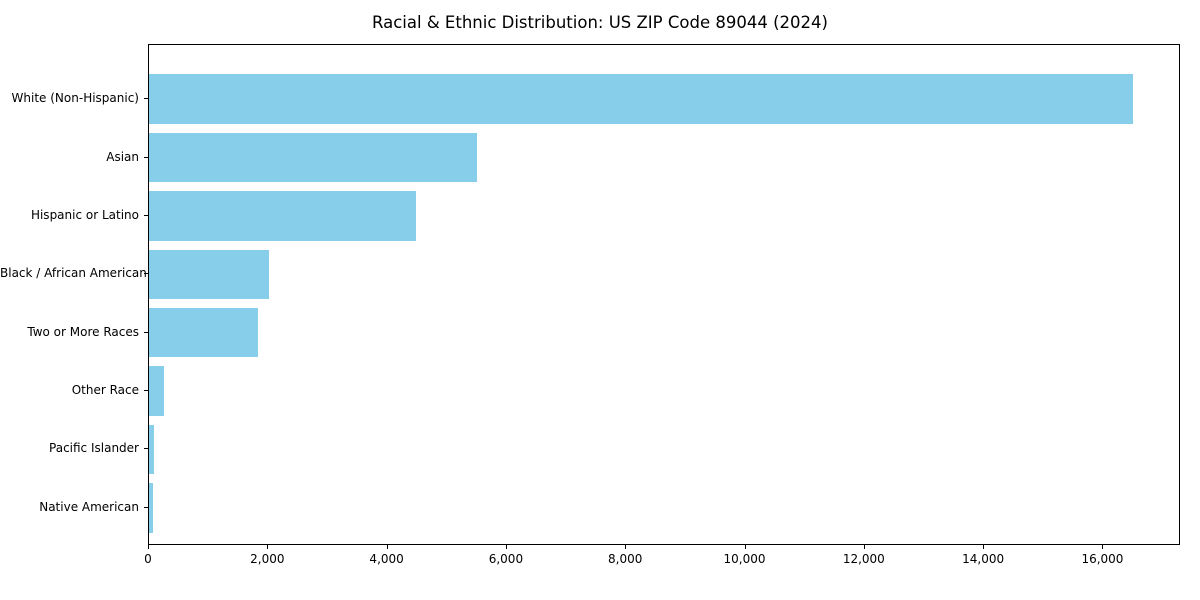 The image size is (1200, 600). I want to click on y-tick-label-other-race: Other Race, so click(105, 390).